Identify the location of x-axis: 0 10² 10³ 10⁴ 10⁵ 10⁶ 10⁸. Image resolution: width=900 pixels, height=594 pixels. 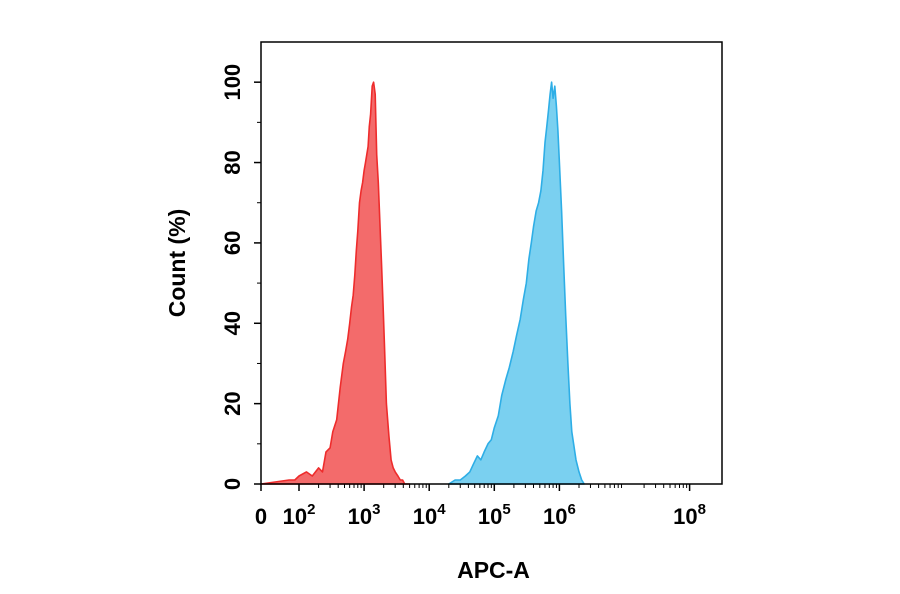
(480, 506).